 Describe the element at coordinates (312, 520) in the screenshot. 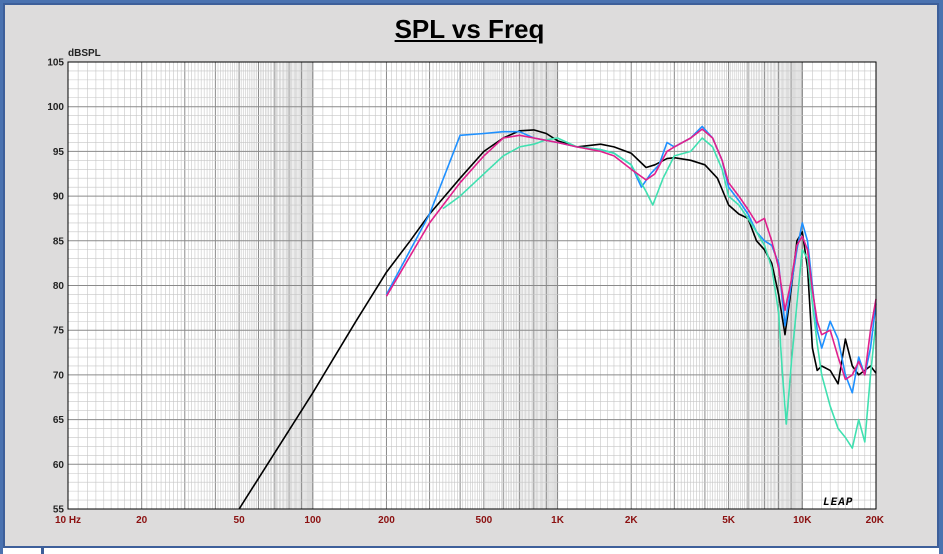

I see `x-tick-label: 100` at that location.